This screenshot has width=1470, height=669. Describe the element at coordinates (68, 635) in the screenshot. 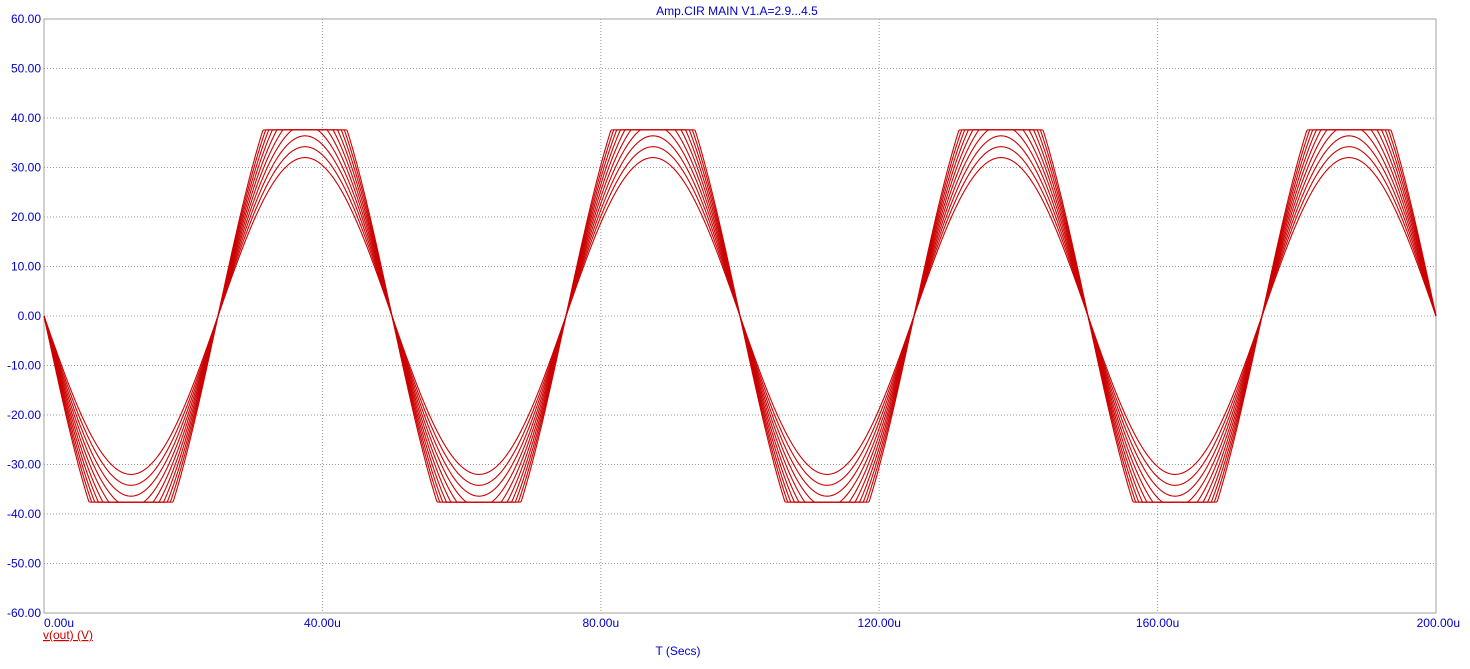

I see `y-axis-label: v(out) (V)` at that location.